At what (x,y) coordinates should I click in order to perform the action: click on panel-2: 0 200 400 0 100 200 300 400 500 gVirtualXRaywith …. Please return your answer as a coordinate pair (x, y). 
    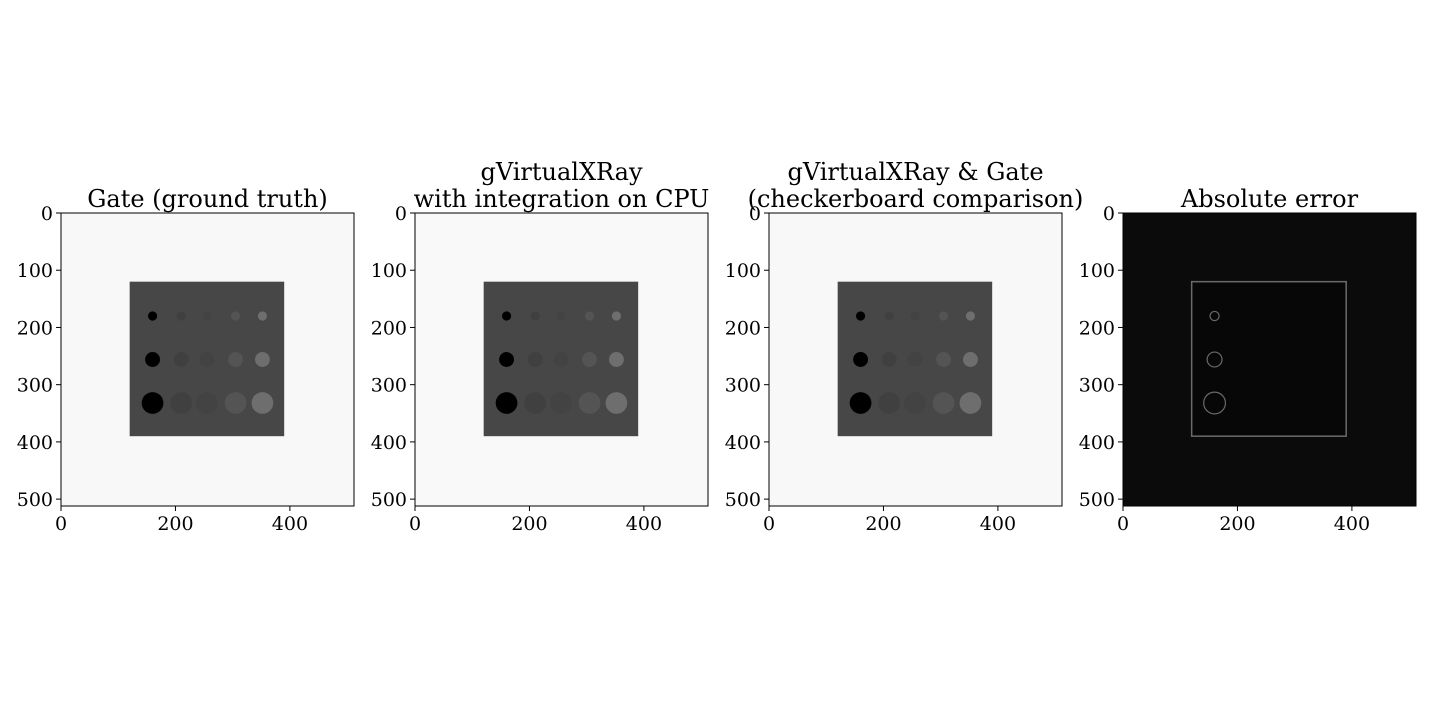
    Looking at the image, I should click on (540, 346).